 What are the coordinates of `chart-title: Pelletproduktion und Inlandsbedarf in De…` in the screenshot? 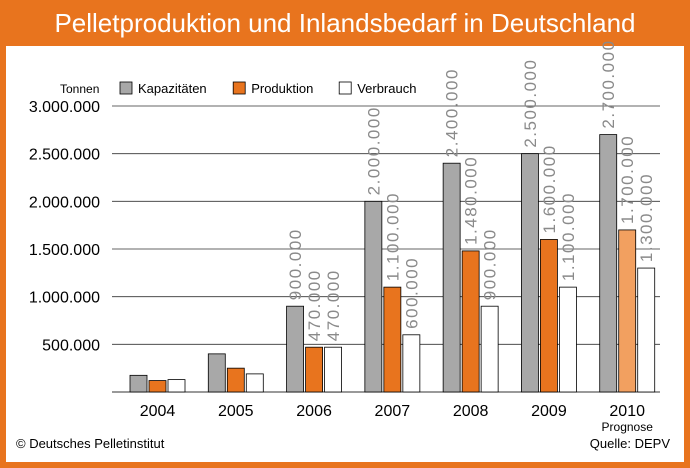 It's located at (345, 23).